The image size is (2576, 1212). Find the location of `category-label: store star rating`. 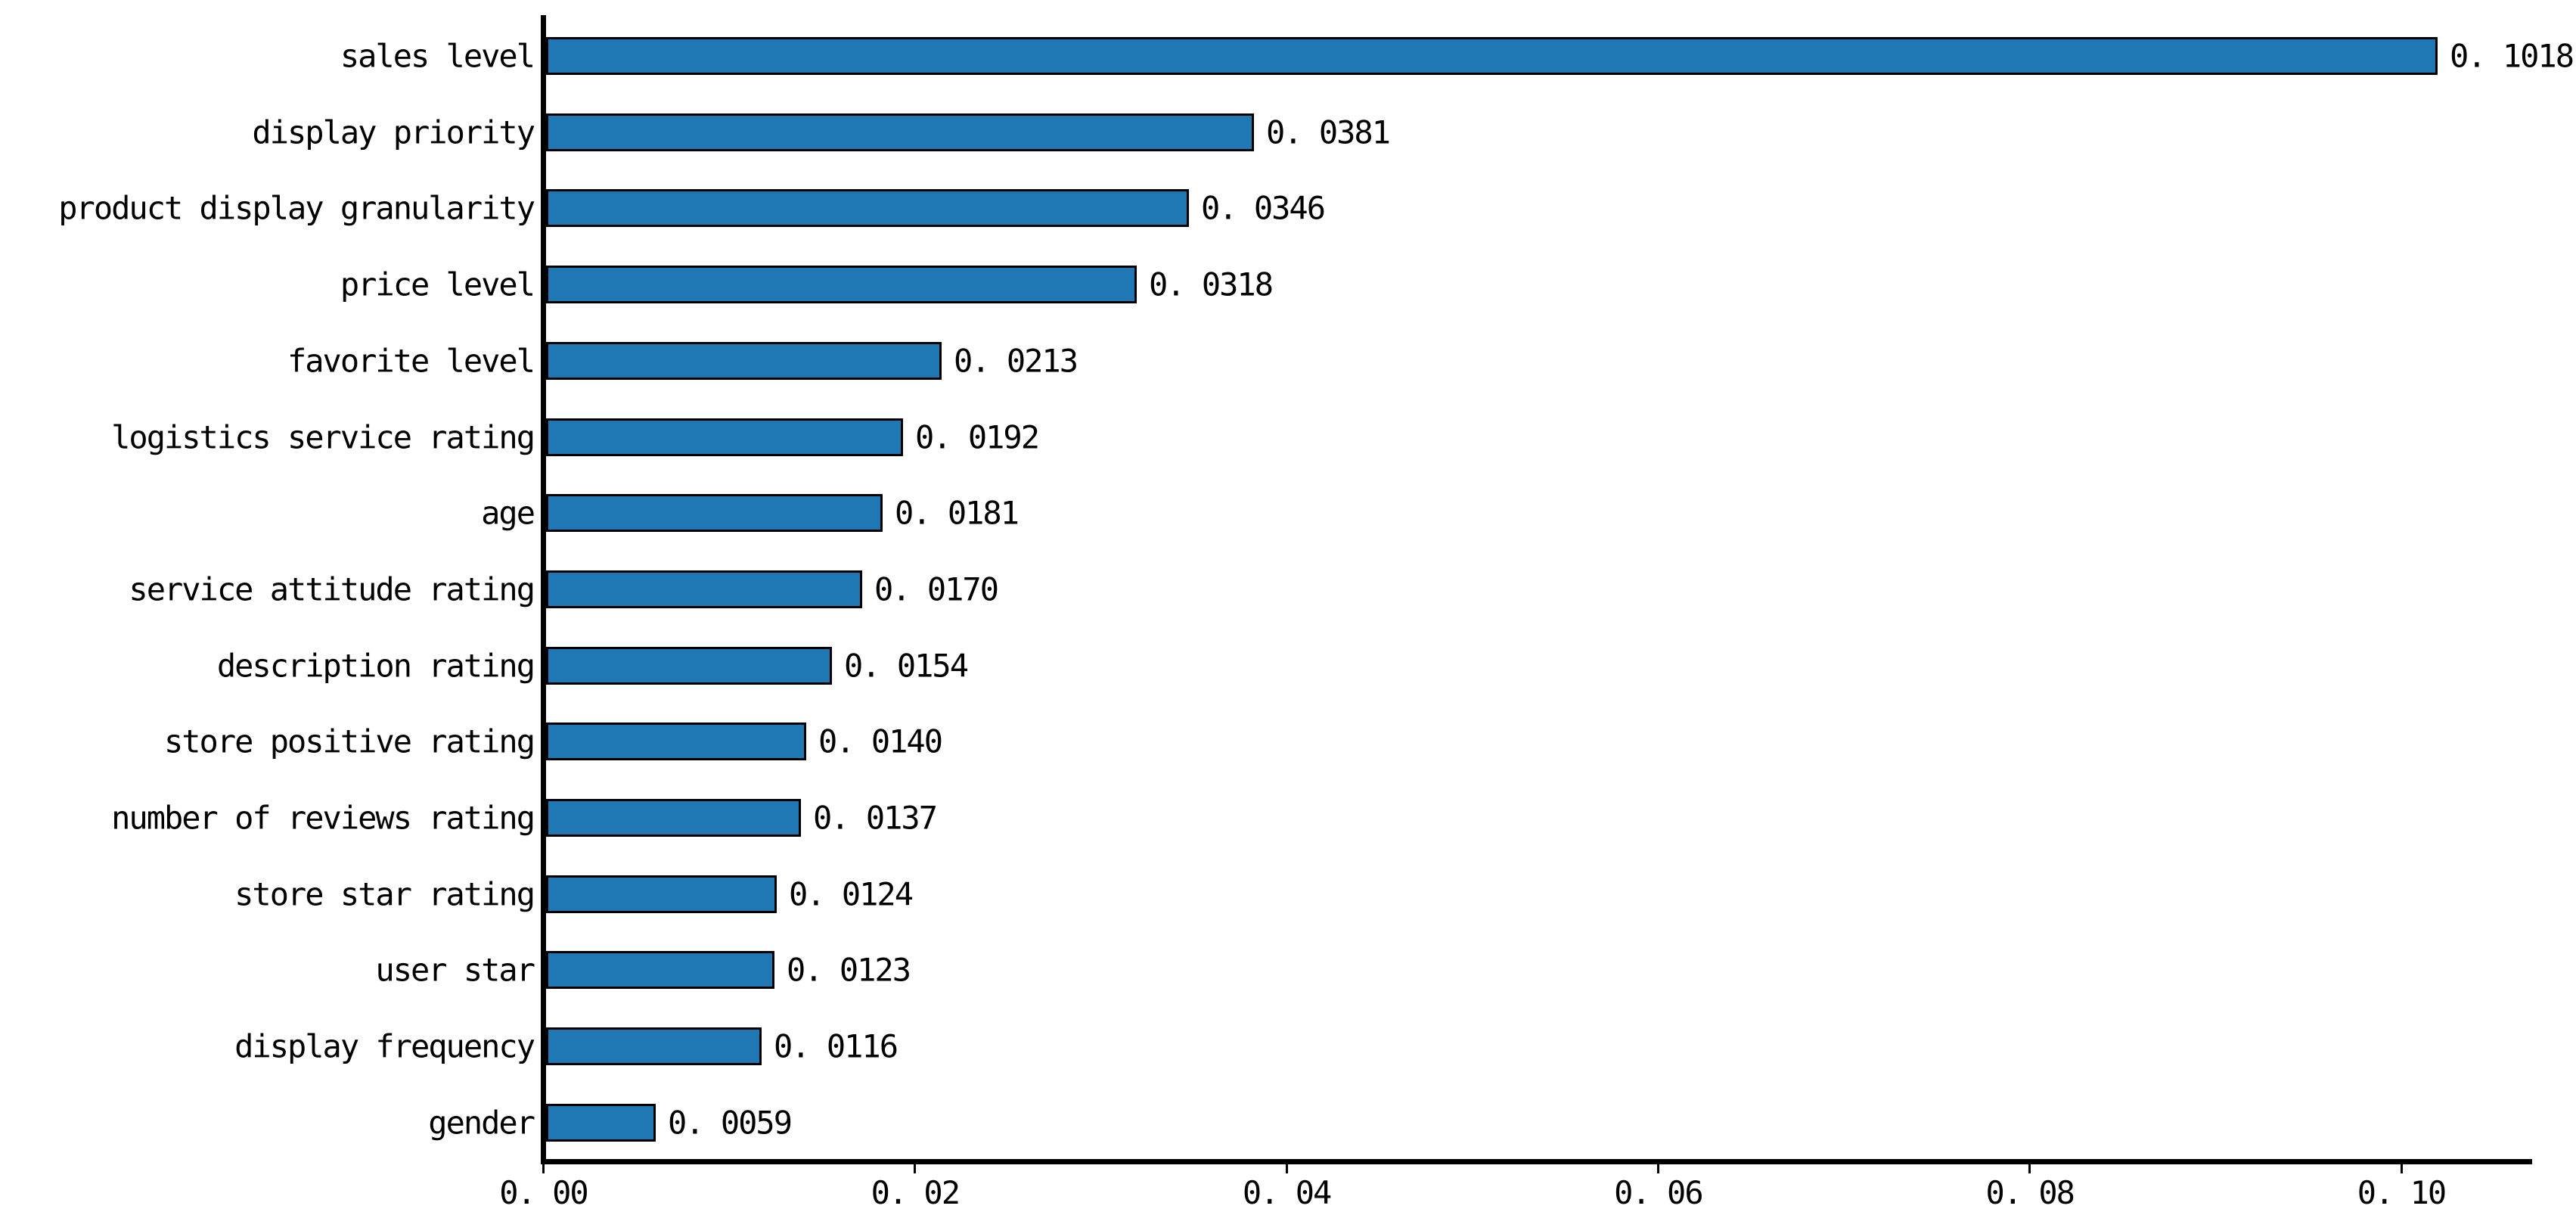

category-label: store star rating is located at coordinates (384, 894).